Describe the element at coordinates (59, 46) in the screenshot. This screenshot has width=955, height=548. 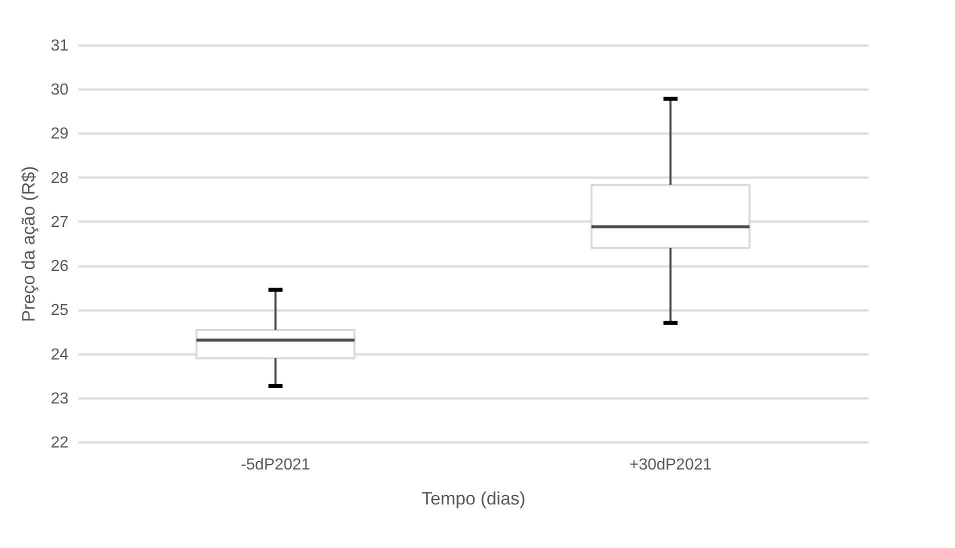
I see `y-tick-label: 31` at that location.